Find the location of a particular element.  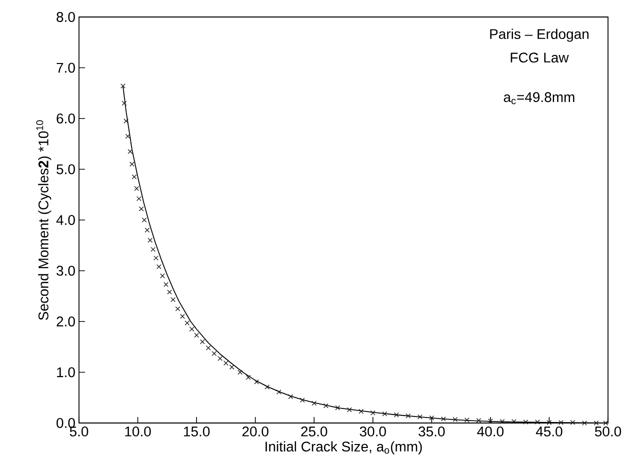

x-tick-label: 40.0 is located at coordinates (490, 431).